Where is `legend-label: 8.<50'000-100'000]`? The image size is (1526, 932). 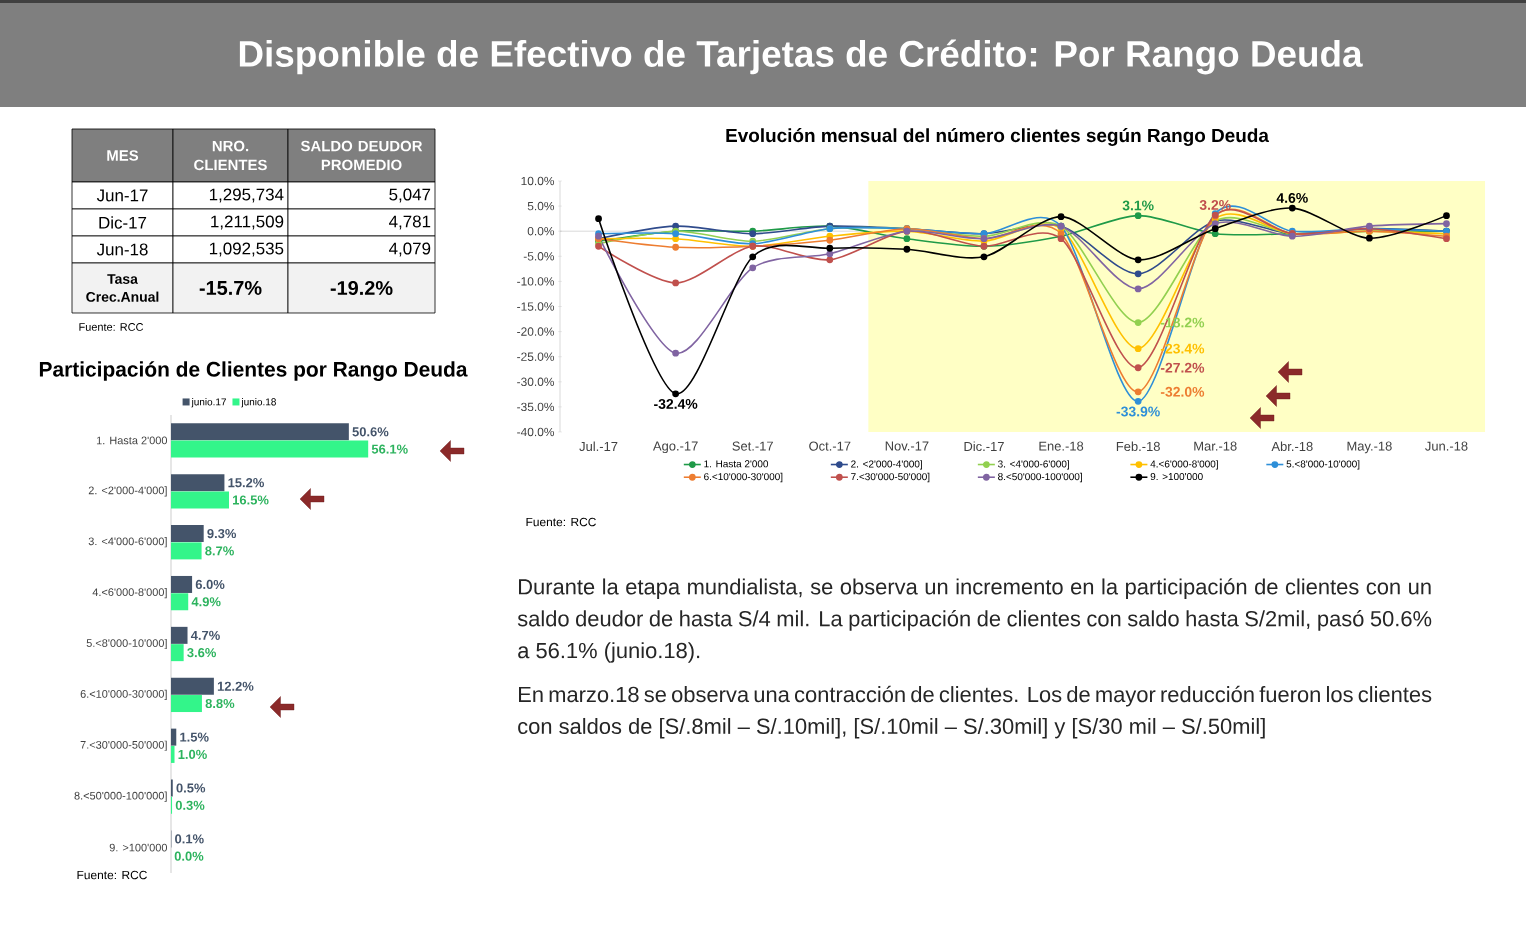 legend-label: 8.<50'000-100'000] is located at coordinates (1040, 477).